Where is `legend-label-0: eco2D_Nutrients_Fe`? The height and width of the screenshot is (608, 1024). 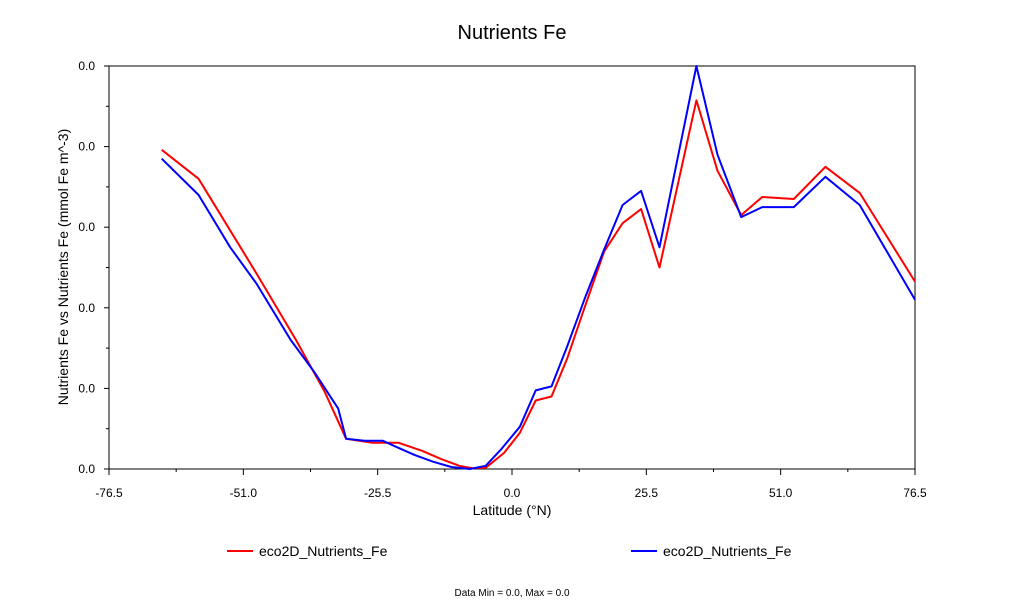
legend-label-0: eco2D_Nutrients_Fe is located at coordinates (323, 551).